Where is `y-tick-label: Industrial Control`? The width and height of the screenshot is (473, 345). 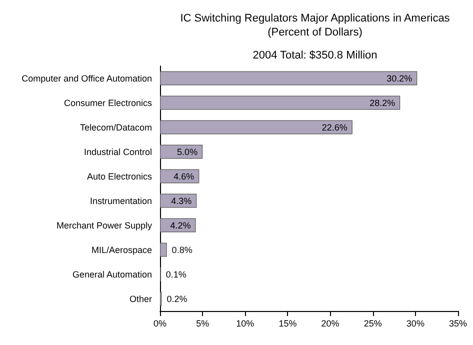 y-tick-label: Industrial Control is located at coordinates (118, 151).